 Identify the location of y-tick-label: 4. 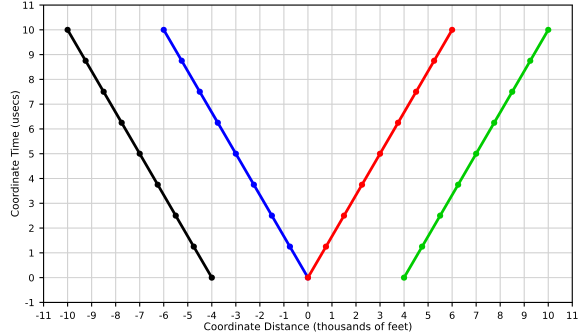
(31, 178).